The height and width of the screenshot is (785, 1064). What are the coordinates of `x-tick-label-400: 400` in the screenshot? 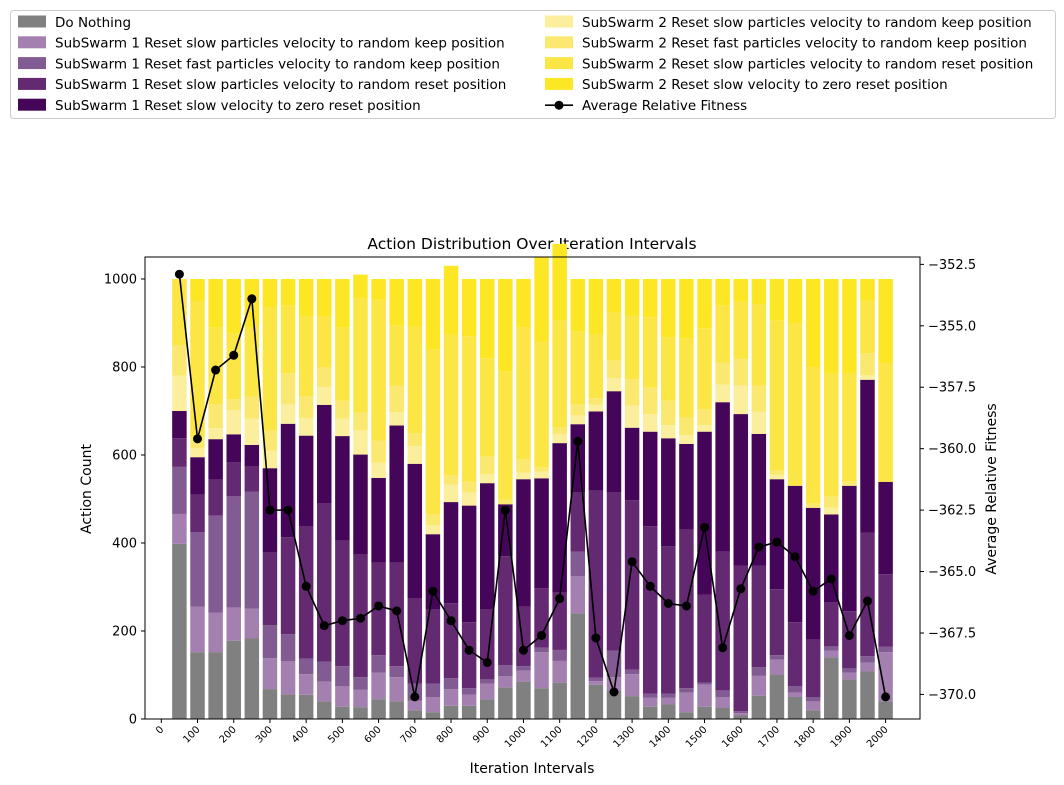 It's located at (300, 734).